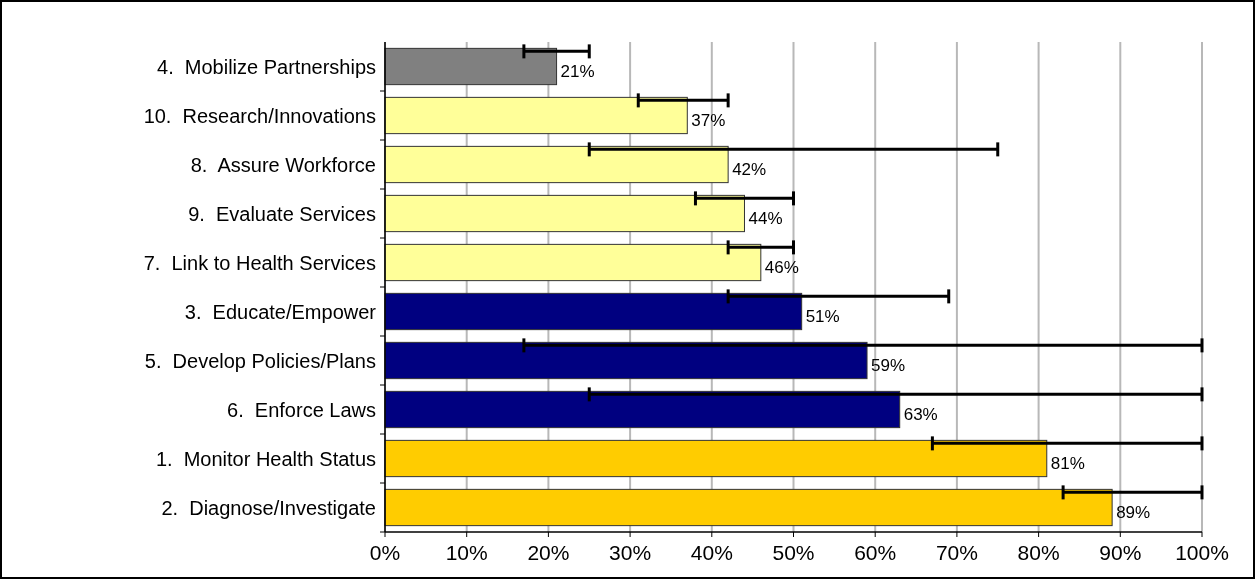  I want to click on y-tick-label: 6. Enforce Laws, so click(301, 409).